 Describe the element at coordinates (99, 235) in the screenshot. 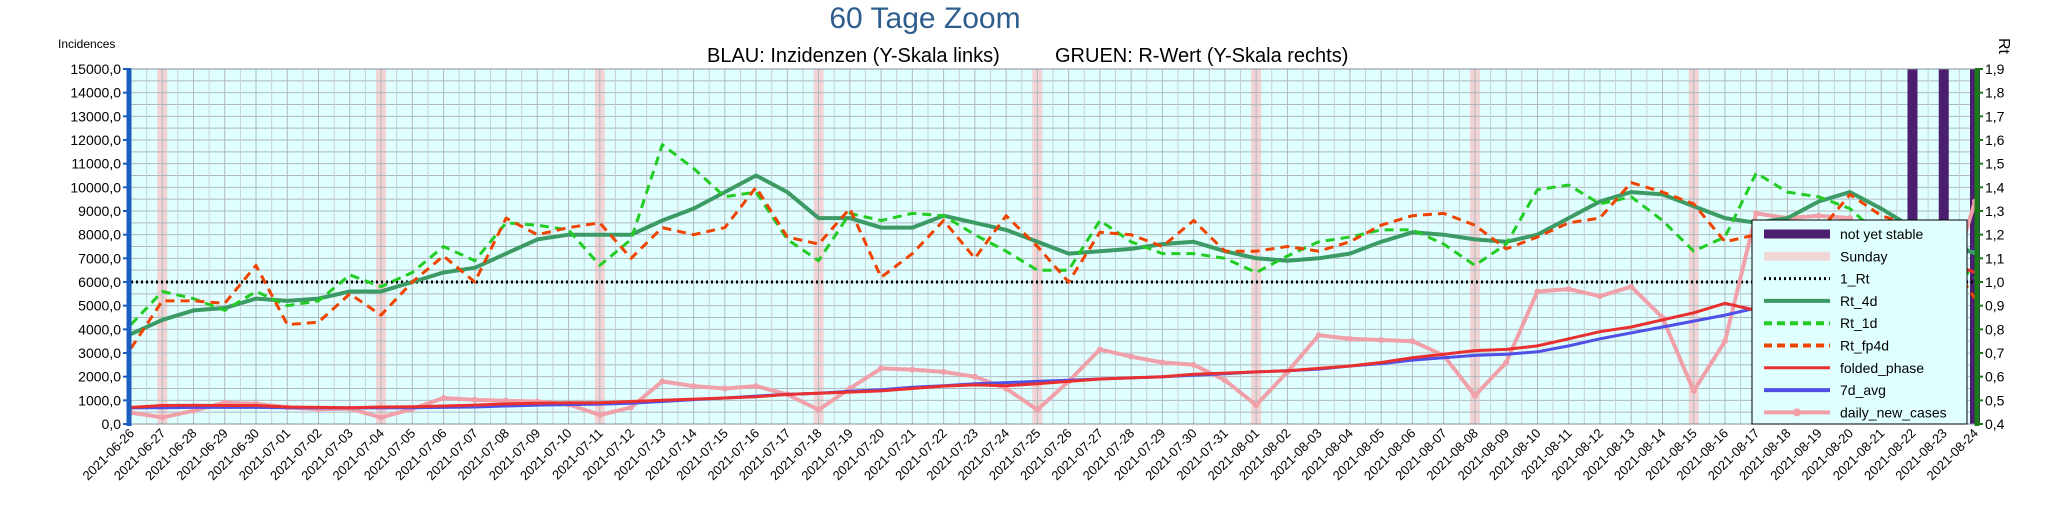

I see `y-tick-left: 8000,0` at that location.